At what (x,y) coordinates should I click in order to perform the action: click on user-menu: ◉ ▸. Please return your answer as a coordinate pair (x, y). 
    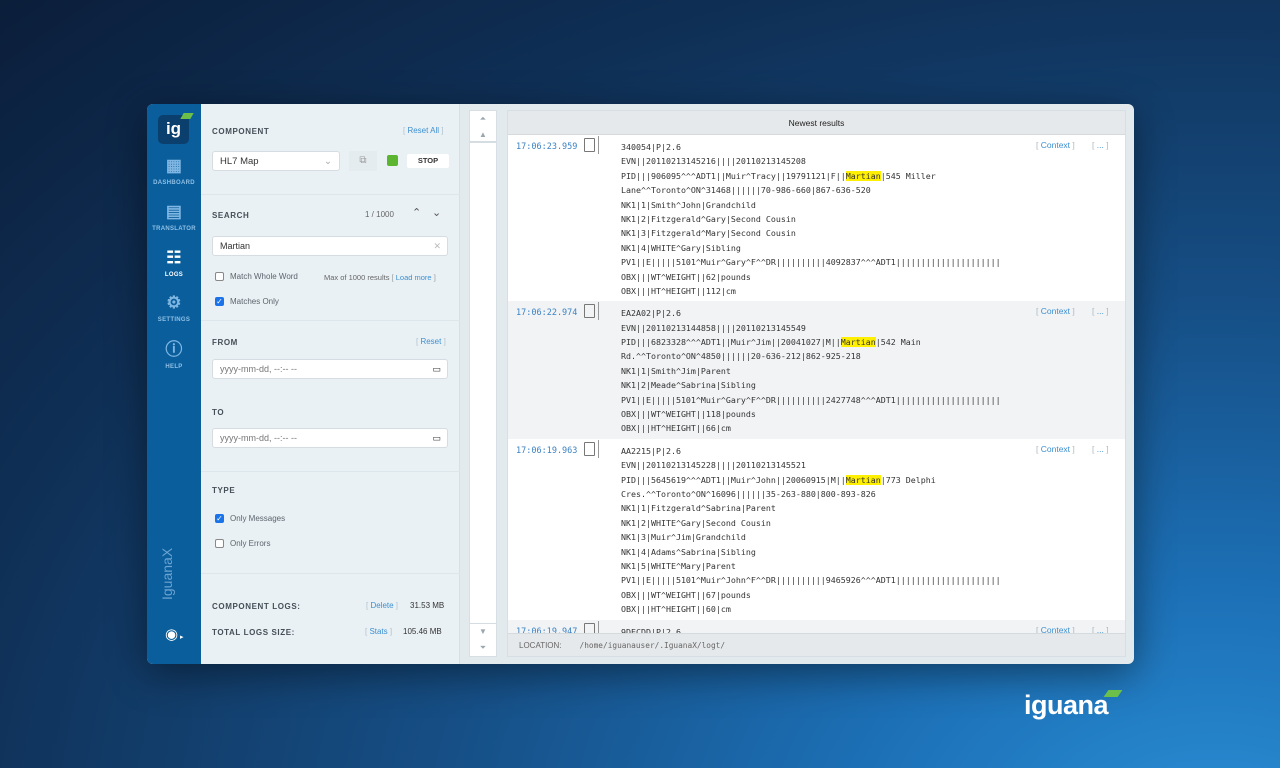
    Looking at the image, I should click on (174, 634).